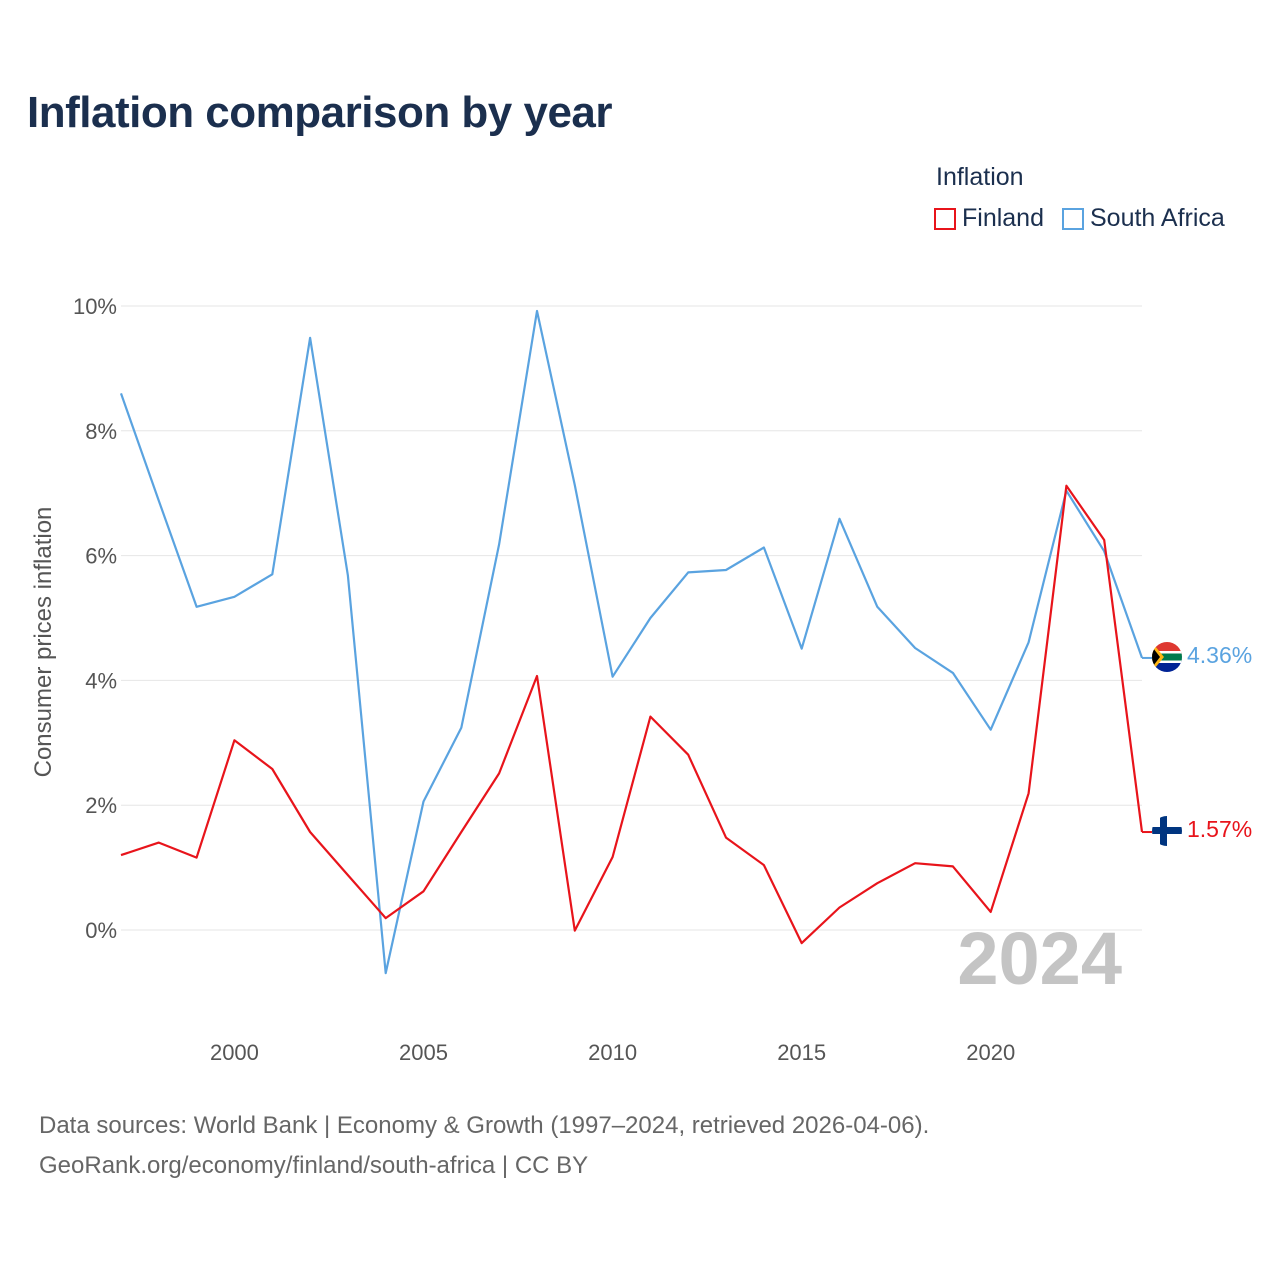  I want to click on y-tick-label: 0%, so click(101, 930).